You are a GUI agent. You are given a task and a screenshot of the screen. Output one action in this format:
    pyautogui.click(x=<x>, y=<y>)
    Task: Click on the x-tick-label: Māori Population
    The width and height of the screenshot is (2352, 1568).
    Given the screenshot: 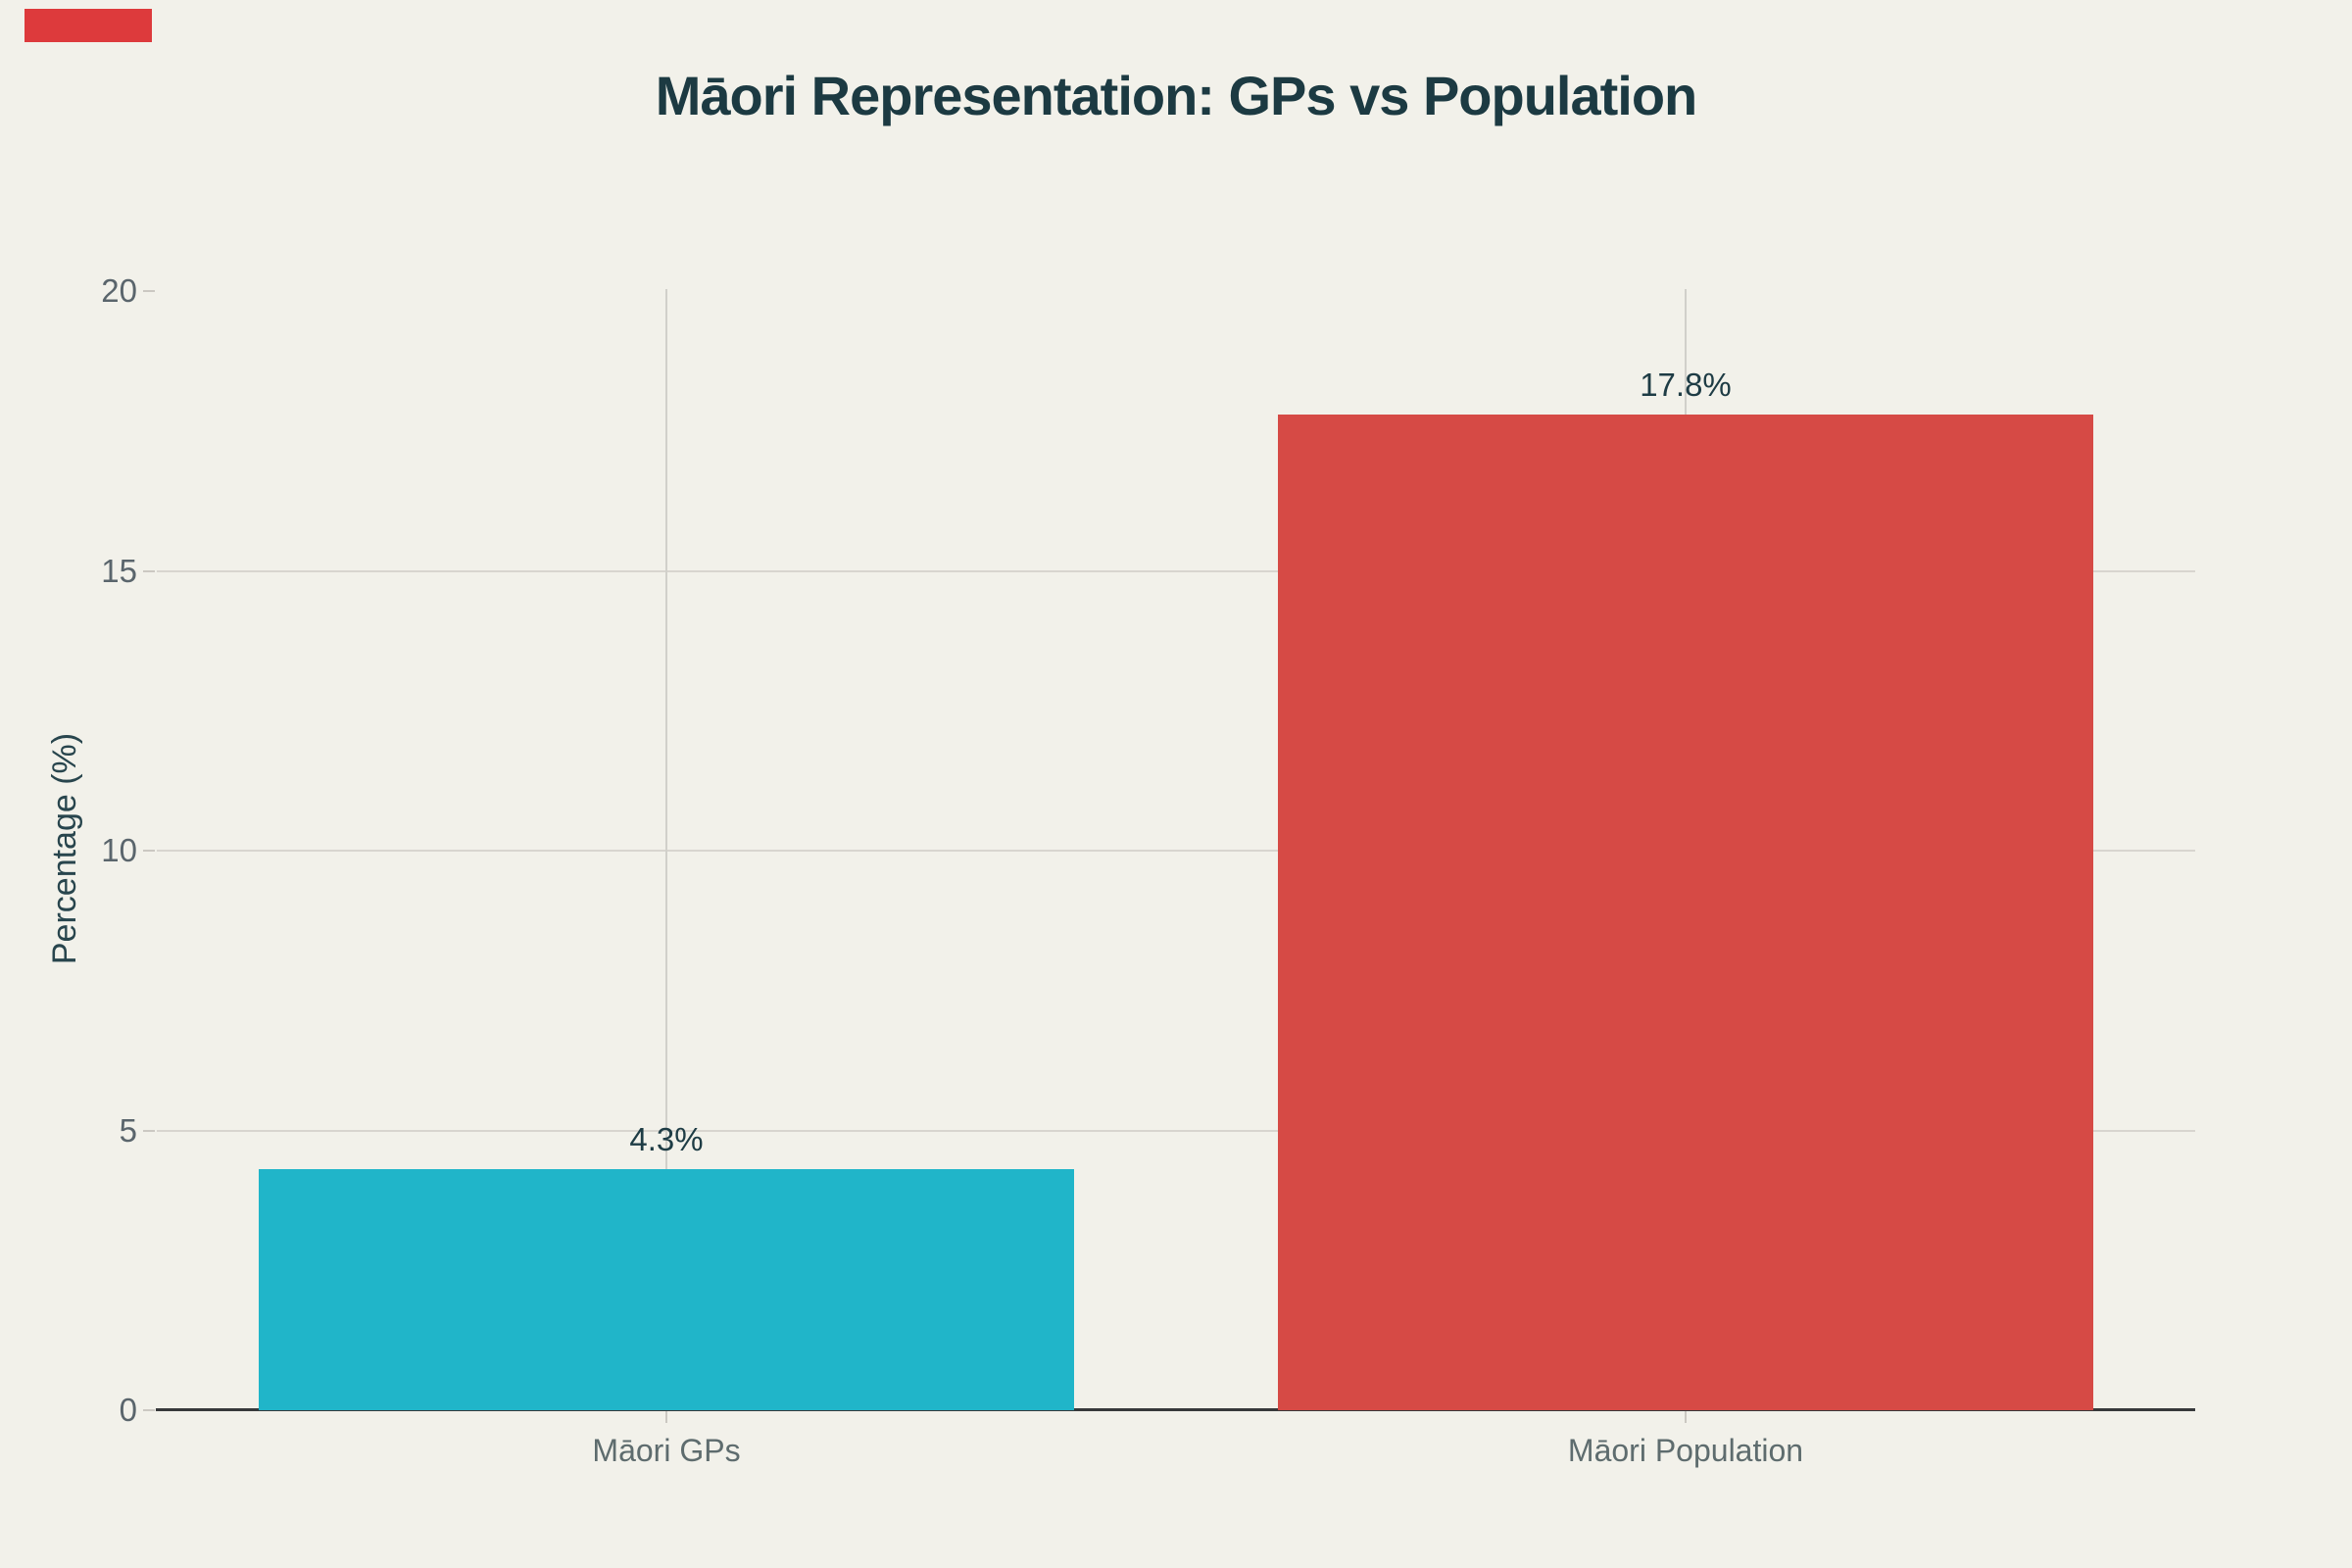 What is the action you would take?
    pyautogui.click(x=1685, y=1450)
    